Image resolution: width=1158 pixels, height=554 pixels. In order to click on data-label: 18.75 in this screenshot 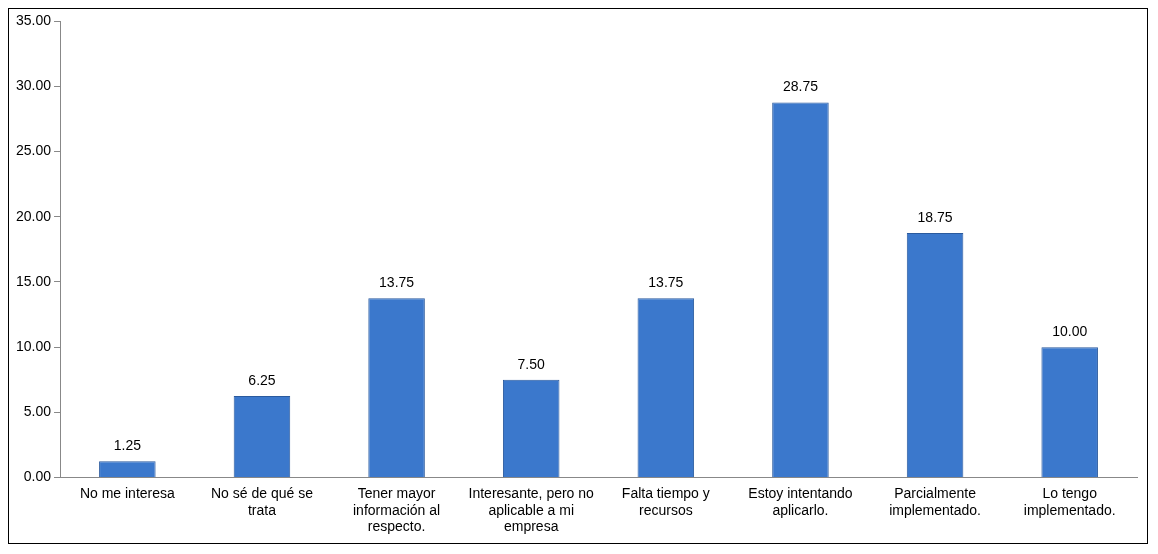, I will do `click(935, 216)`.